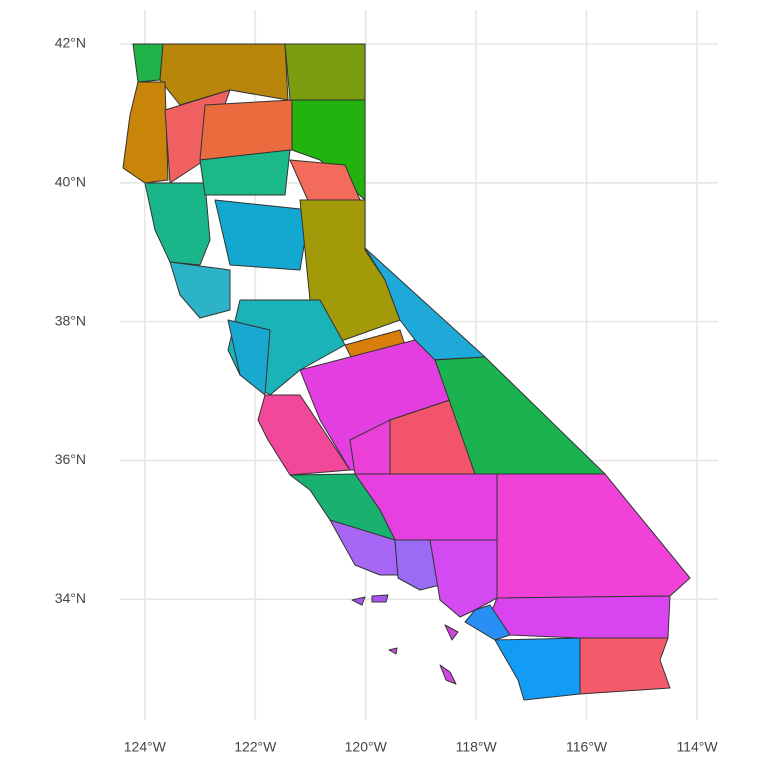 The image size is (768, 768). I want to click on x-tick-label: 122°W, so click(255, 747).